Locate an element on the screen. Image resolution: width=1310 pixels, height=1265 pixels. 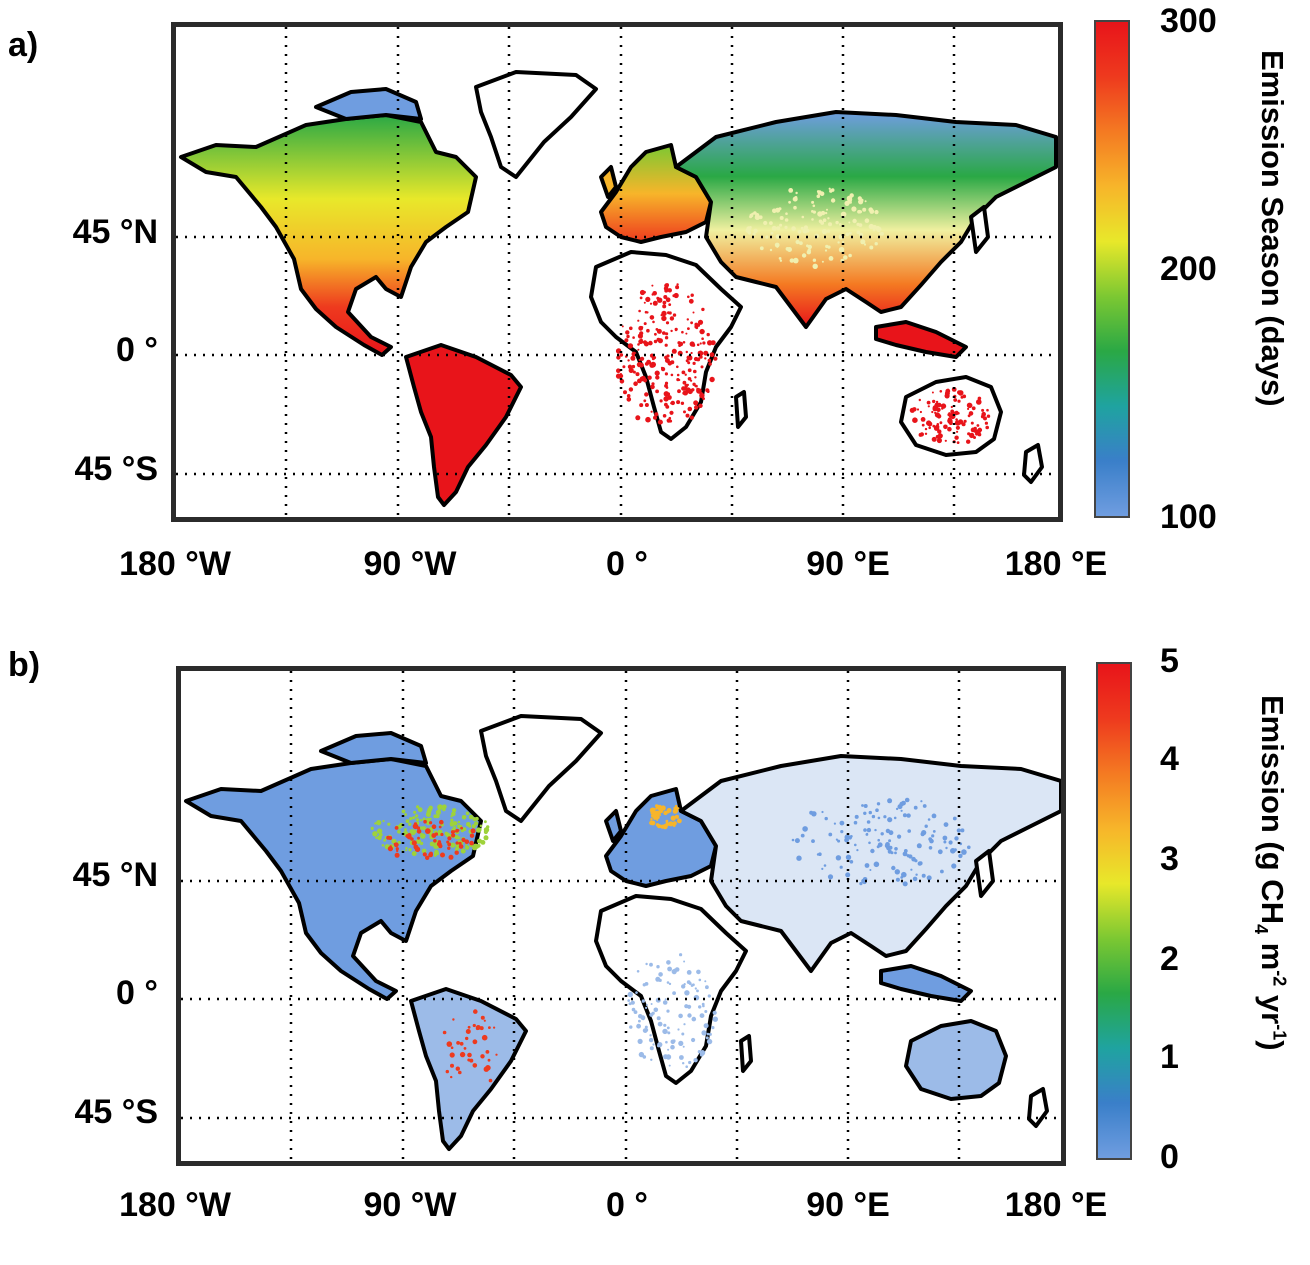
landmass-asia is located at coordinates (870, 863).